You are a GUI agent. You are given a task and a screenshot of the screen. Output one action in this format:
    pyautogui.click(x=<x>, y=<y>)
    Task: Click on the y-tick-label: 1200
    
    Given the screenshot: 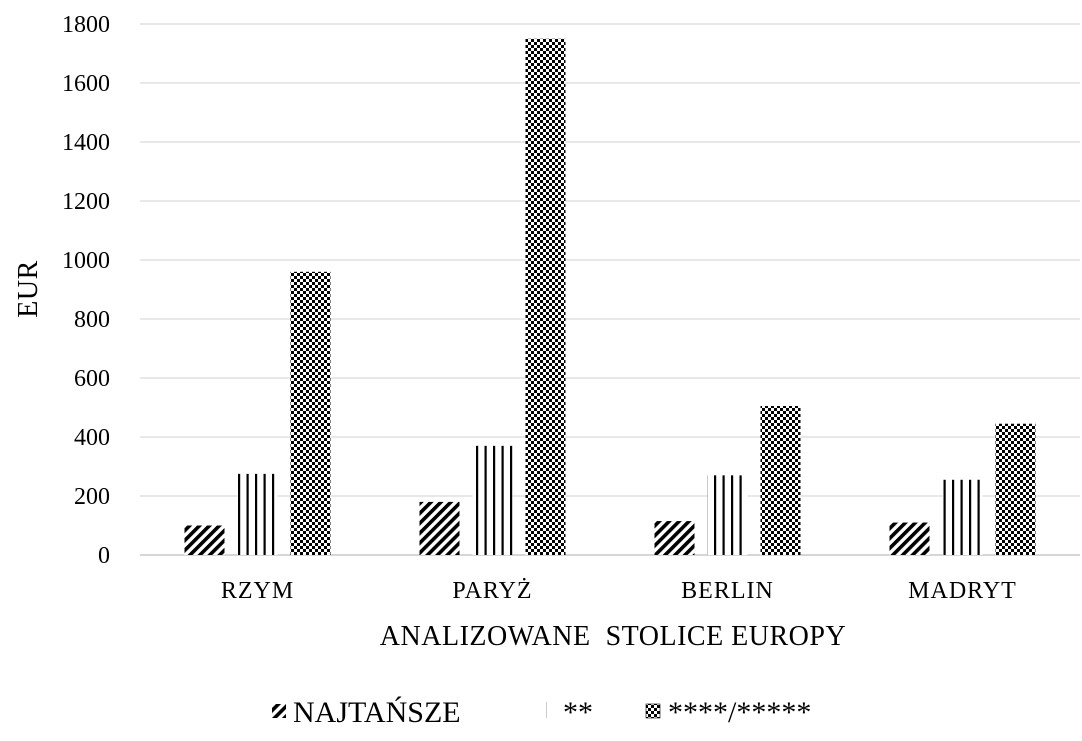 What is the action you would take?
    pyautogui.click(x=86, y=202)
    